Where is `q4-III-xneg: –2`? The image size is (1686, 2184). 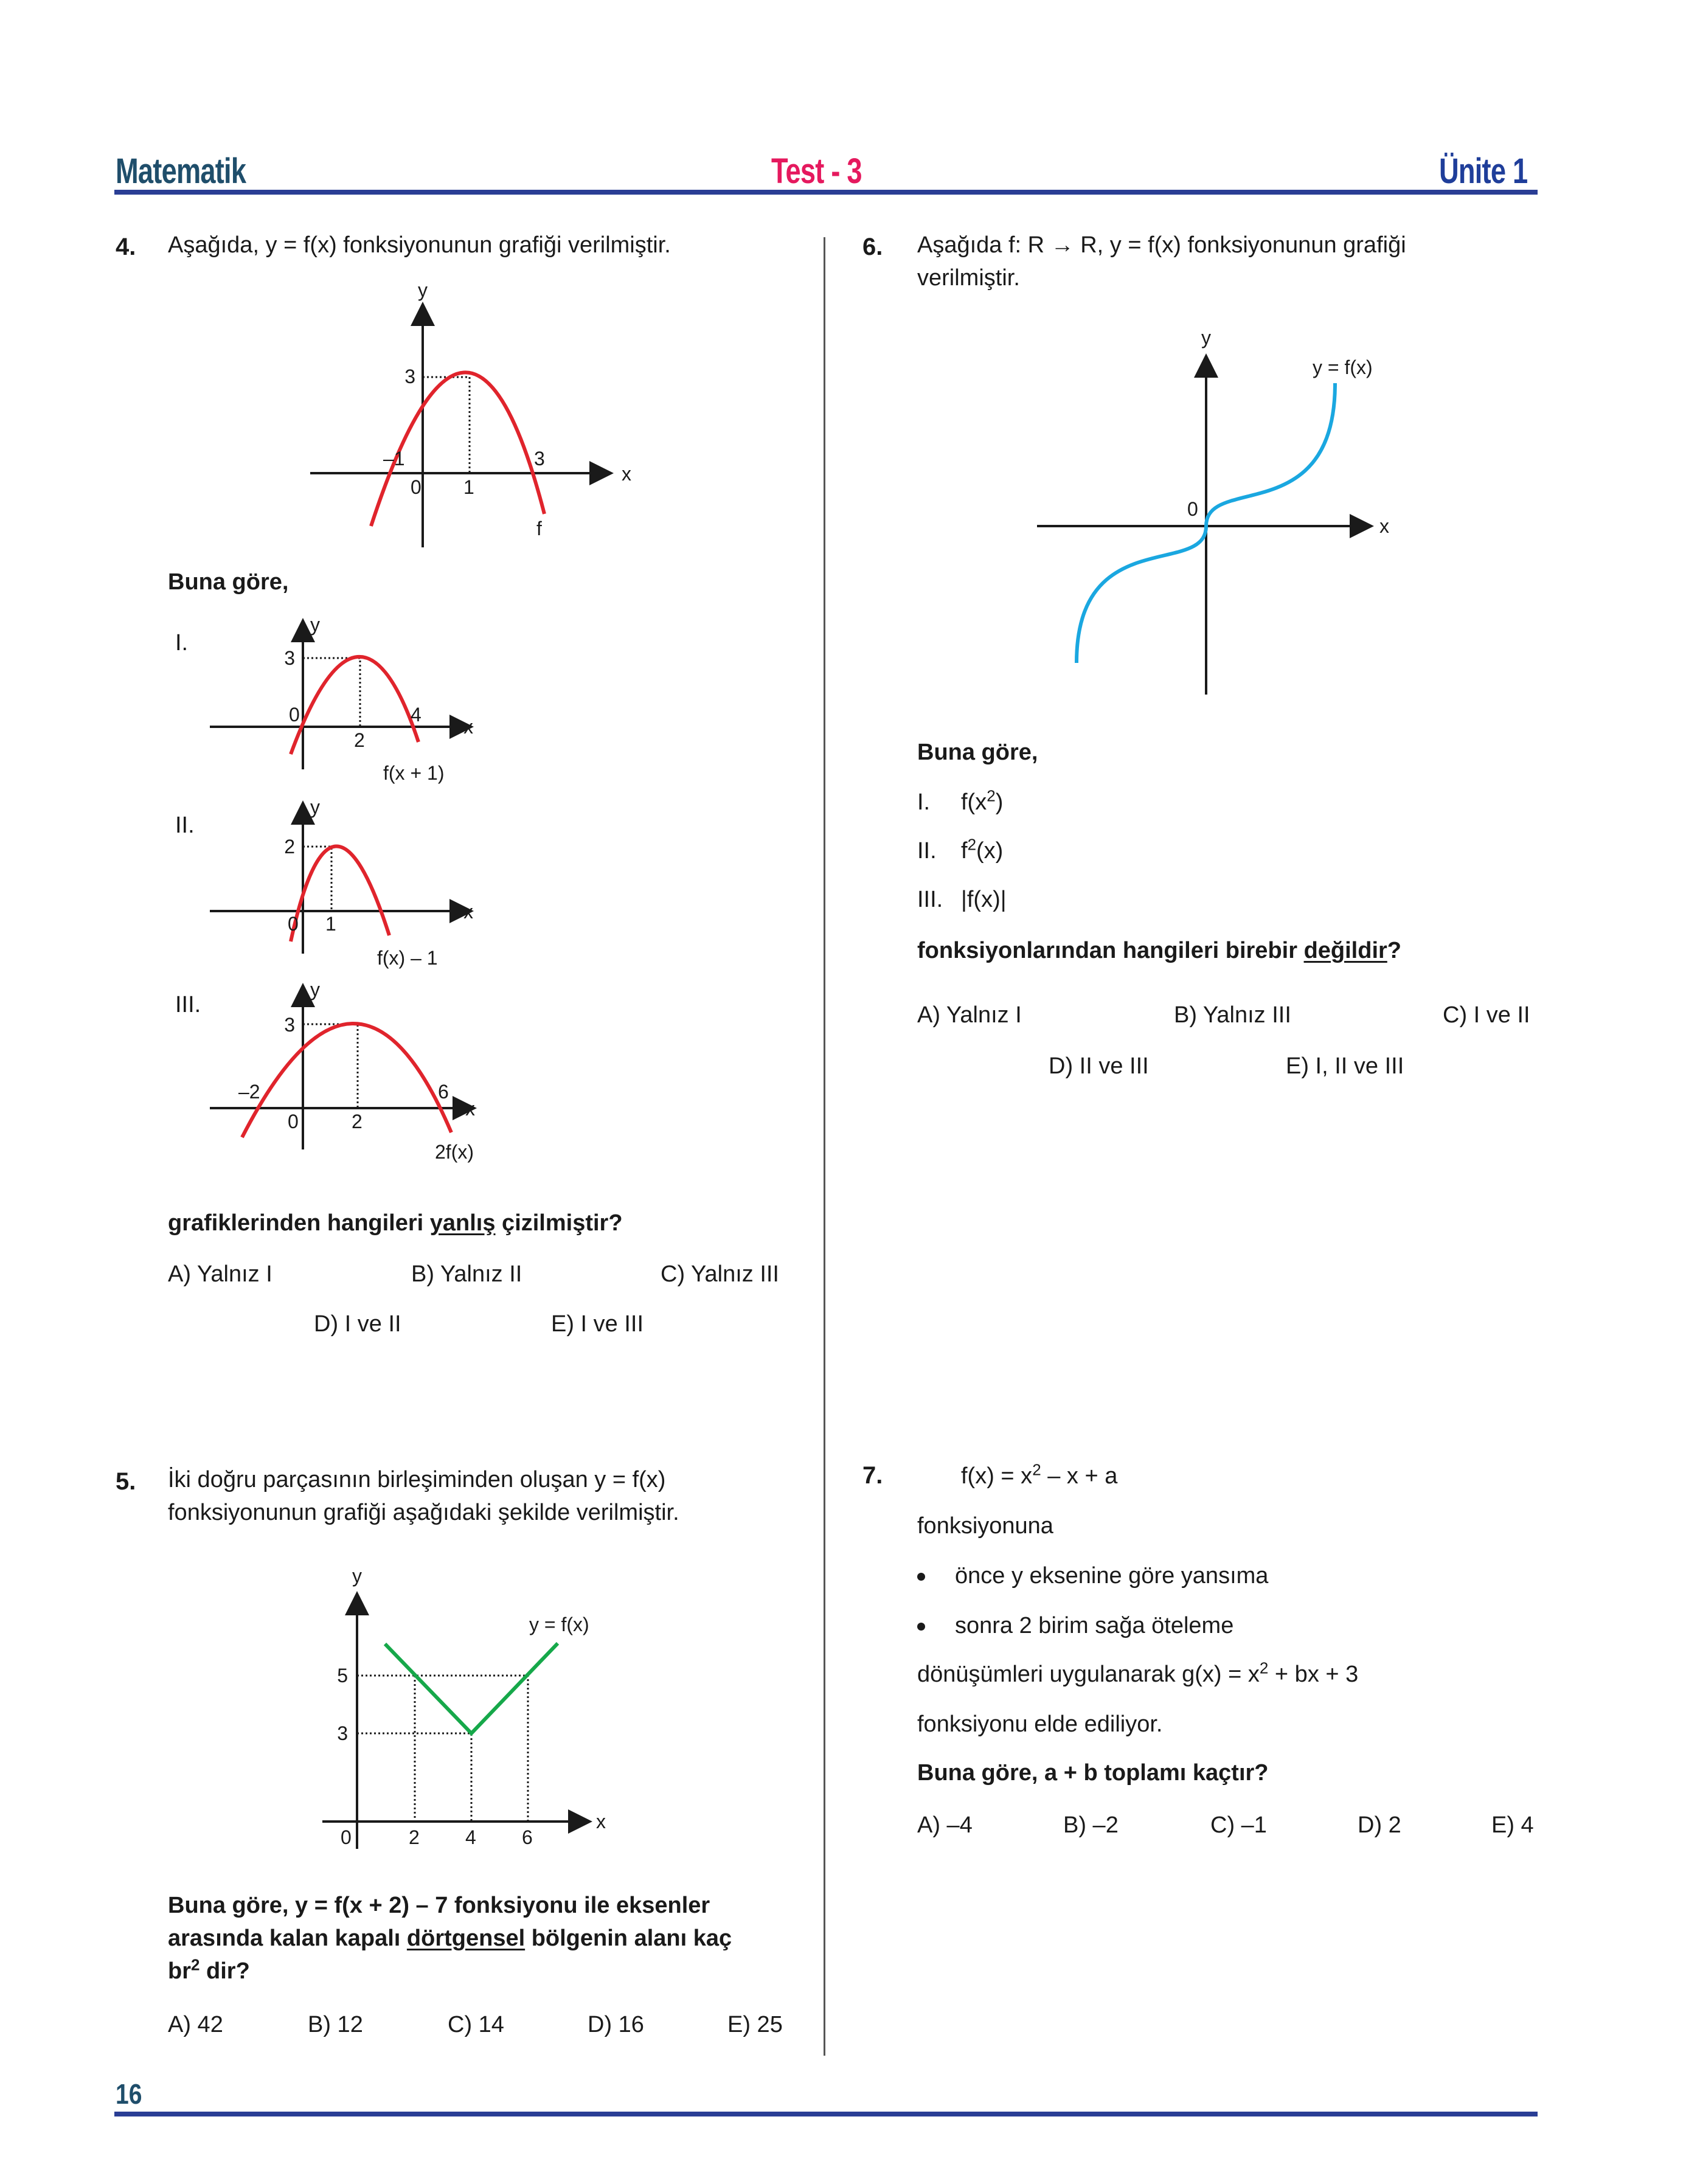
q4-III-xneg: –2 is located at coordinates (249, 1092).